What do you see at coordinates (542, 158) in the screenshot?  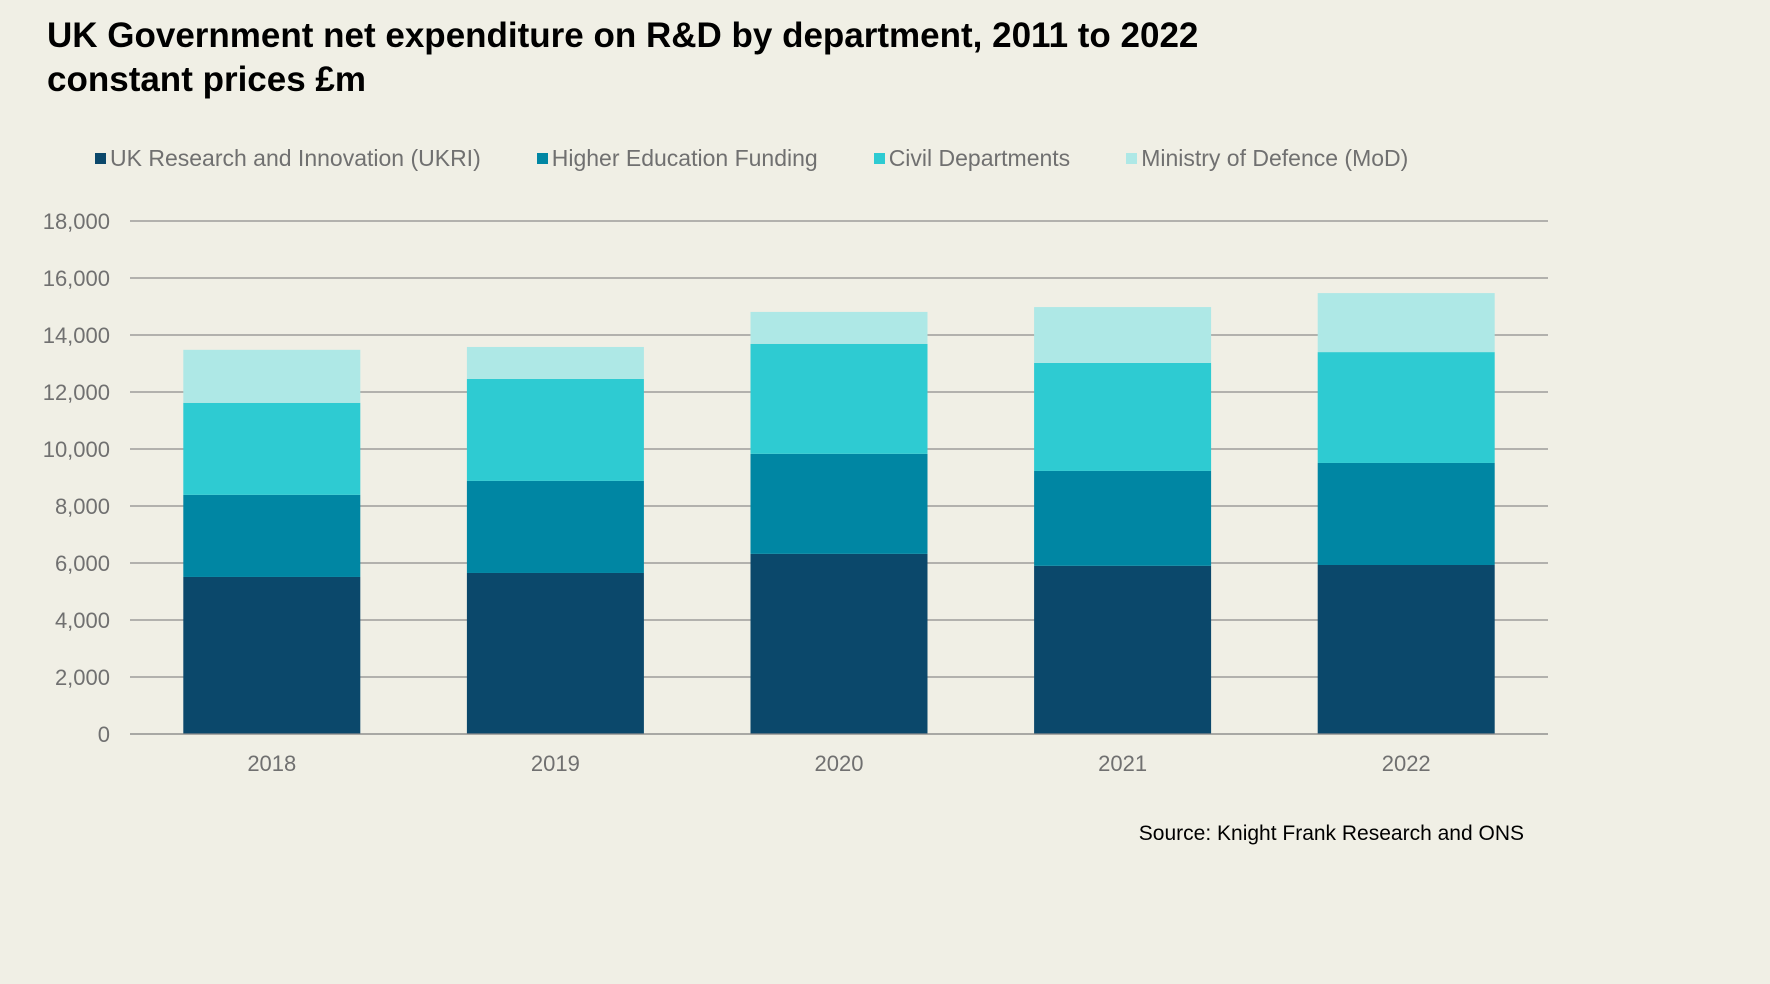 I see `legend-swatch-hef` at bounding box center [542, 158].